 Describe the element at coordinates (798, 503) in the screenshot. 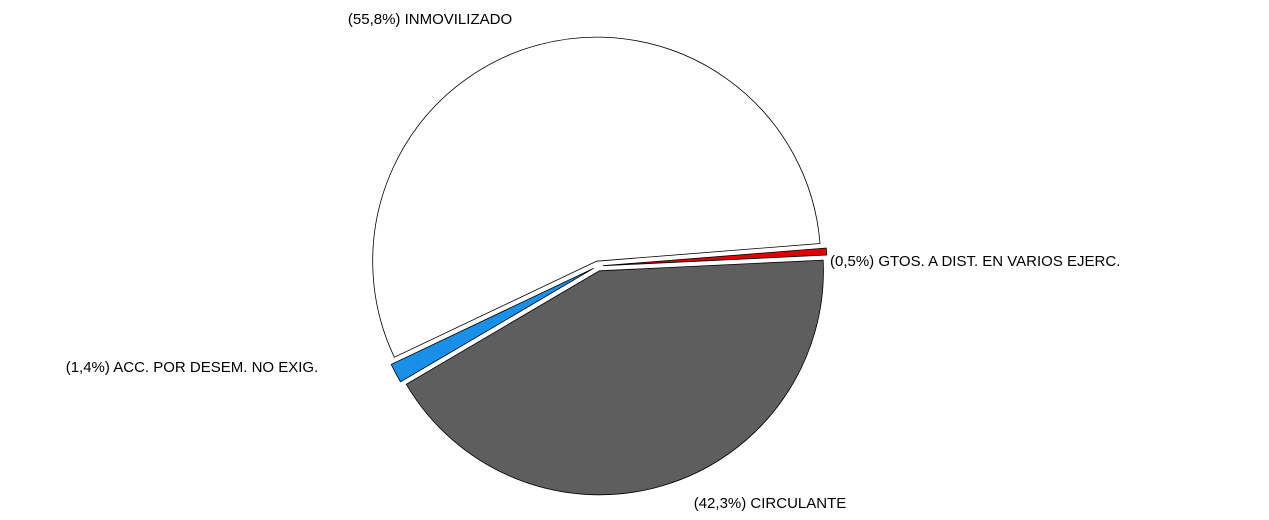

I see `category-label: CIRCULANTE` at that location.